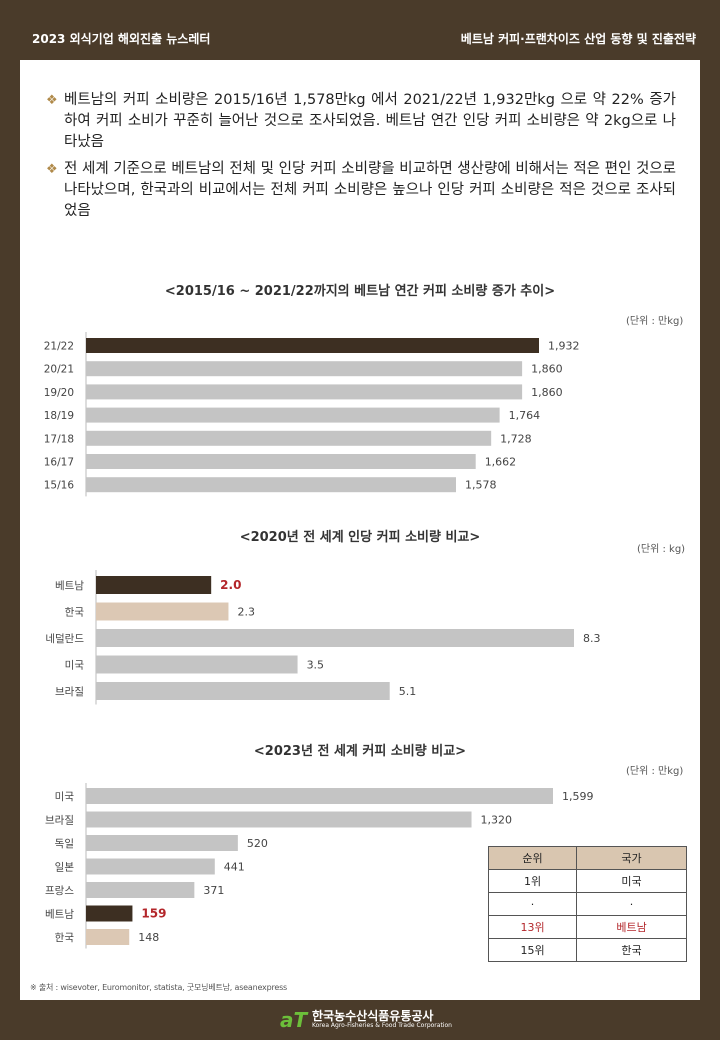 Image resolution: width=720 pixels, height=1040 pixels. I want to click on data-label: 8.3, so click(592, 638).